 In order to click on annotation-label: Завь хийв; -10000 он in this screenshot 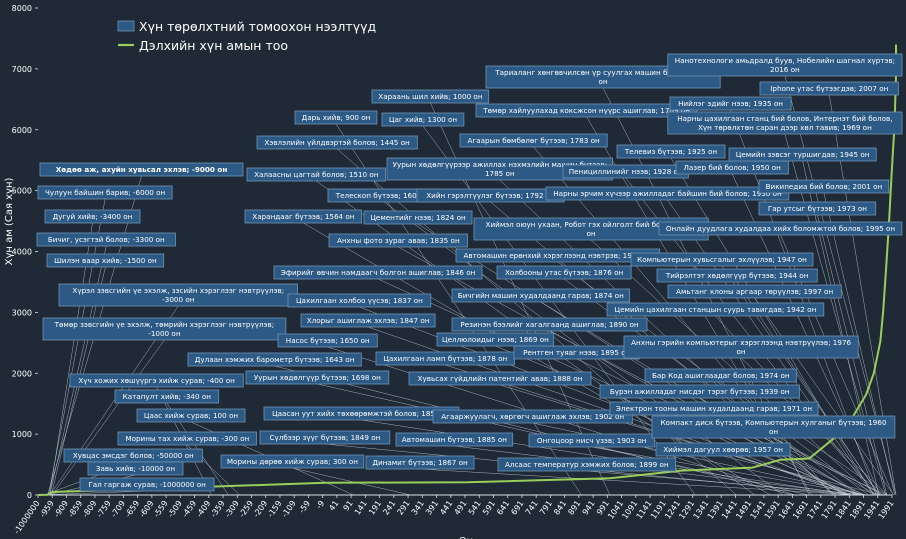, I will do `click(135, 468)`.